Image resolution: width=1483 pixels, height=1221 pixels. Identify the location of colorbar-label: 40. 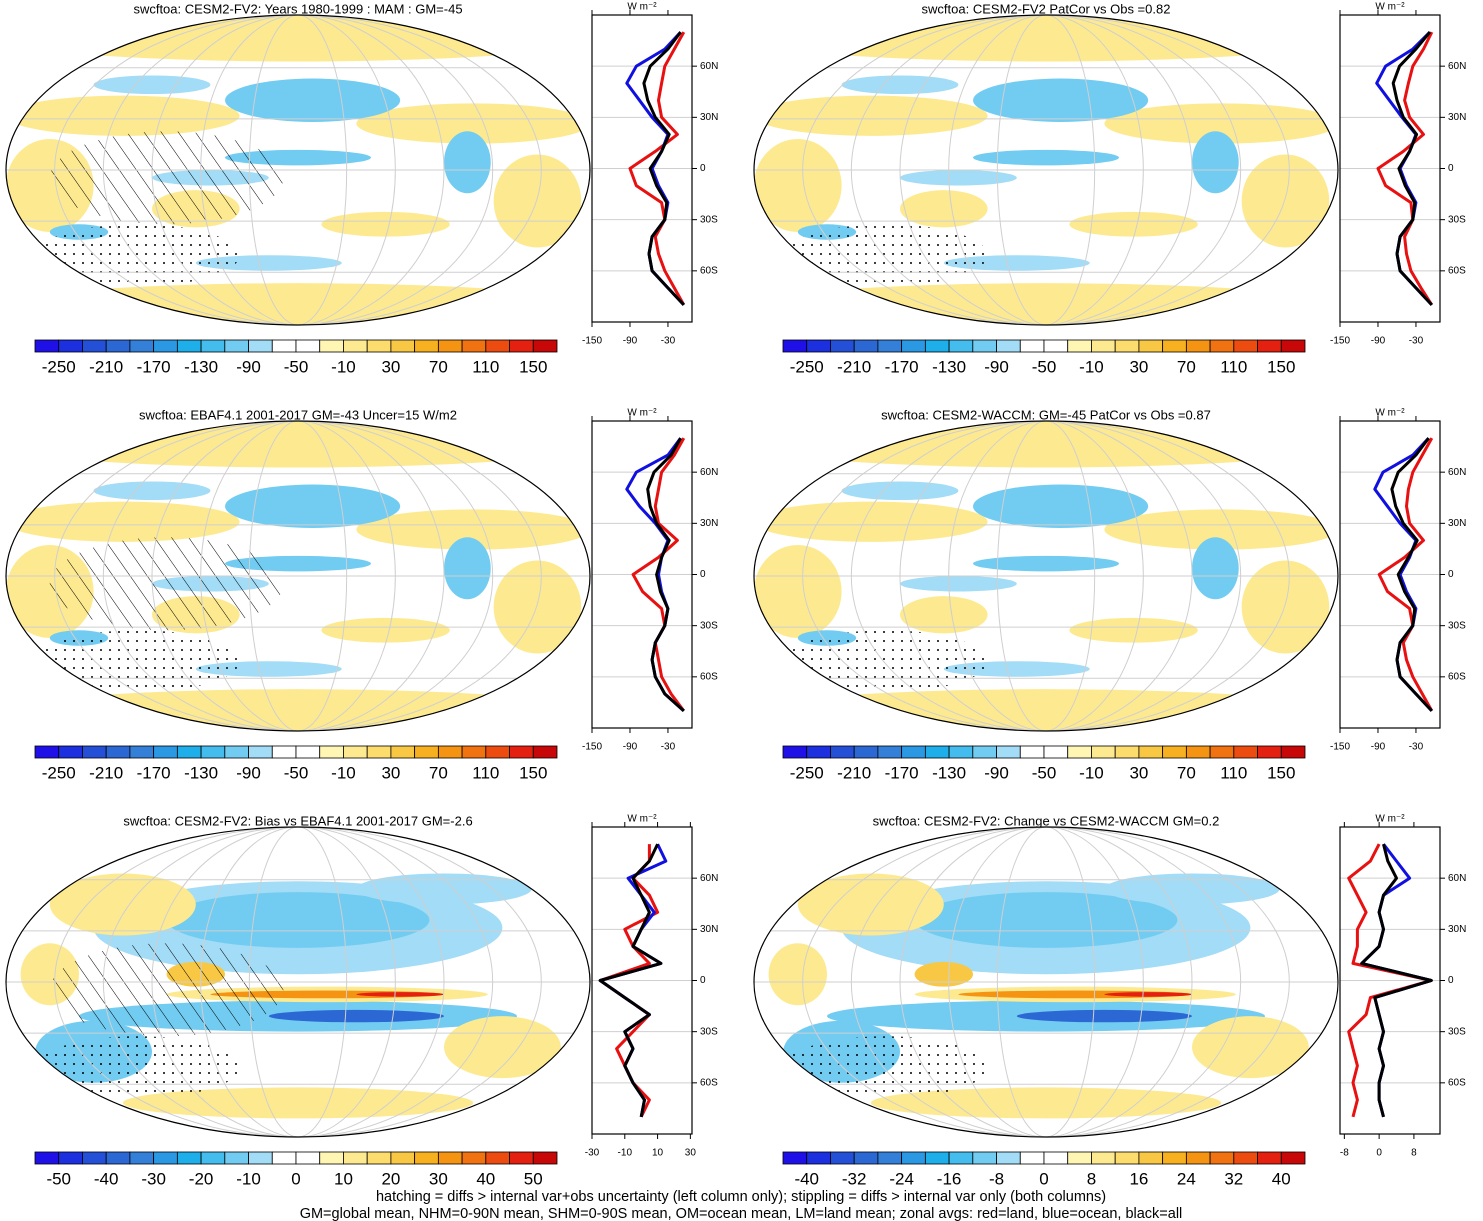
(1281, 1178).